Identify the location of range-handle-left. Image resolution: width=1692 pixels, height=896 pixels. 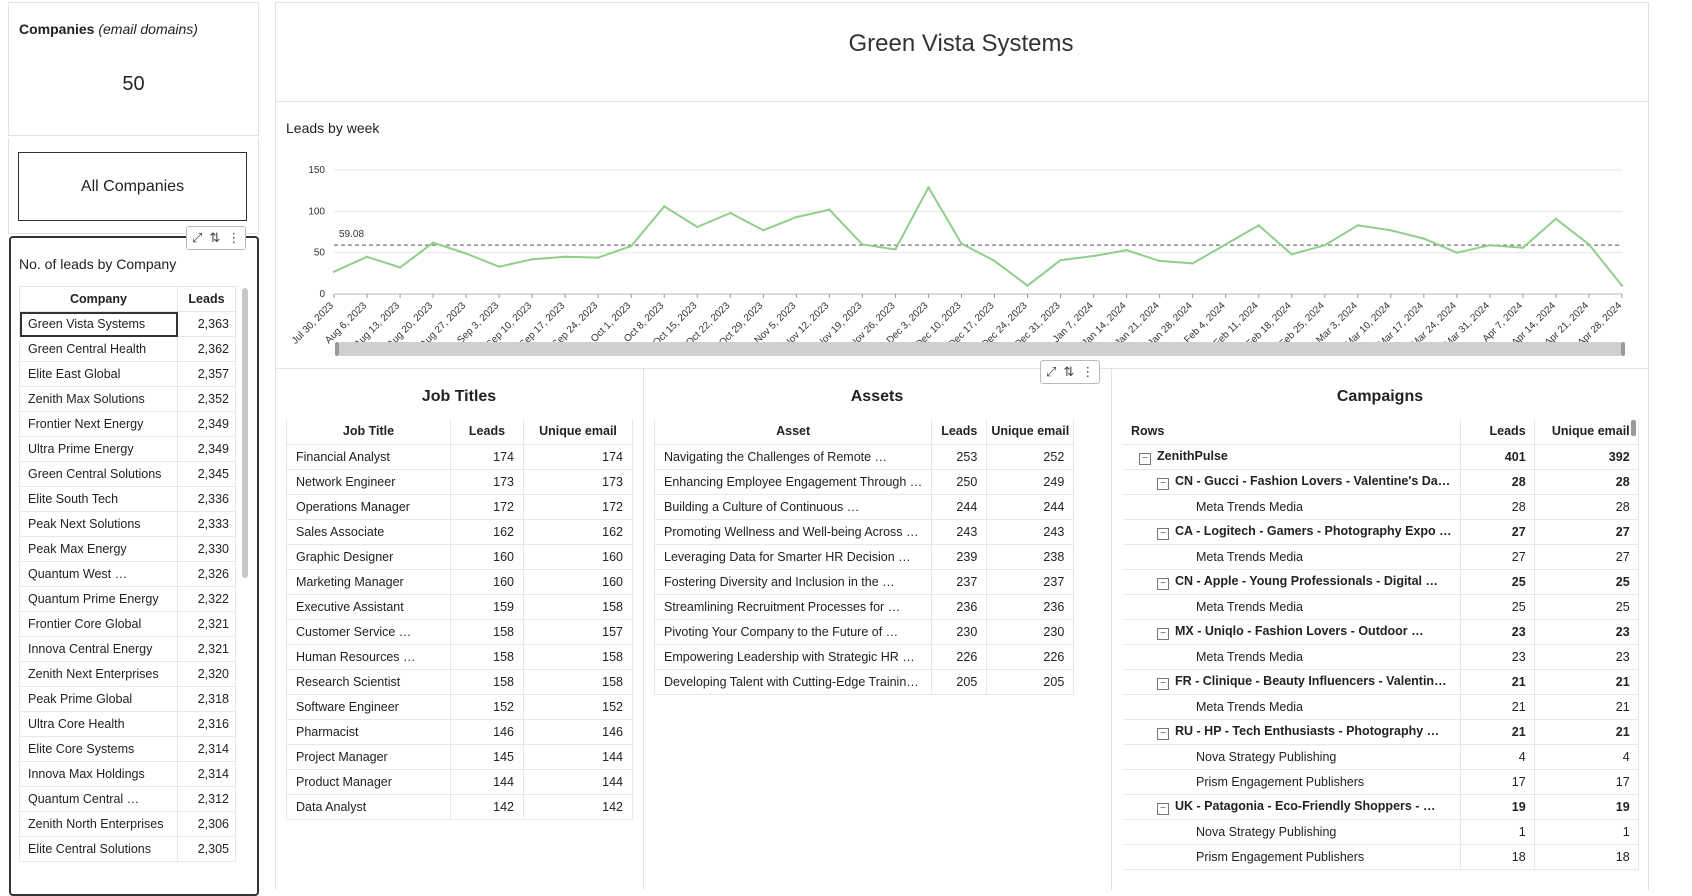
(337, 349).